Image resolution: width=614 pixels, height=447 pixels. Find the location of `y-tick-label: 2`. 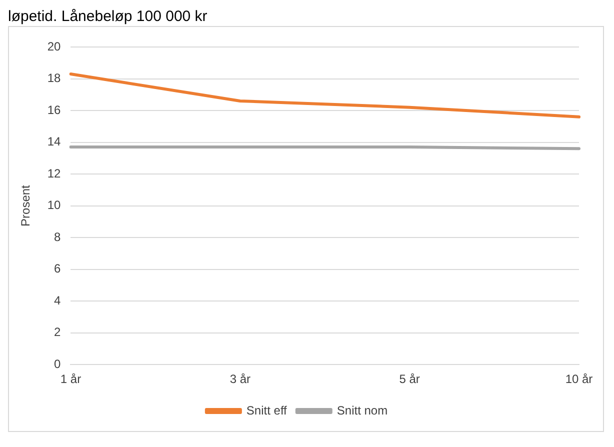

y-tick-label: 2 is located at coordinates (58, 332).